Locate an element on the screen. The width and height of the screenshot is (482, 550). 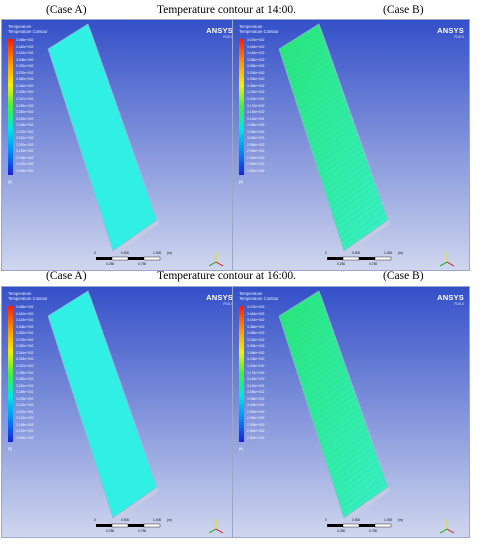
legend-tick-label: 3.386e+002 is located at coordinates (256, 326).